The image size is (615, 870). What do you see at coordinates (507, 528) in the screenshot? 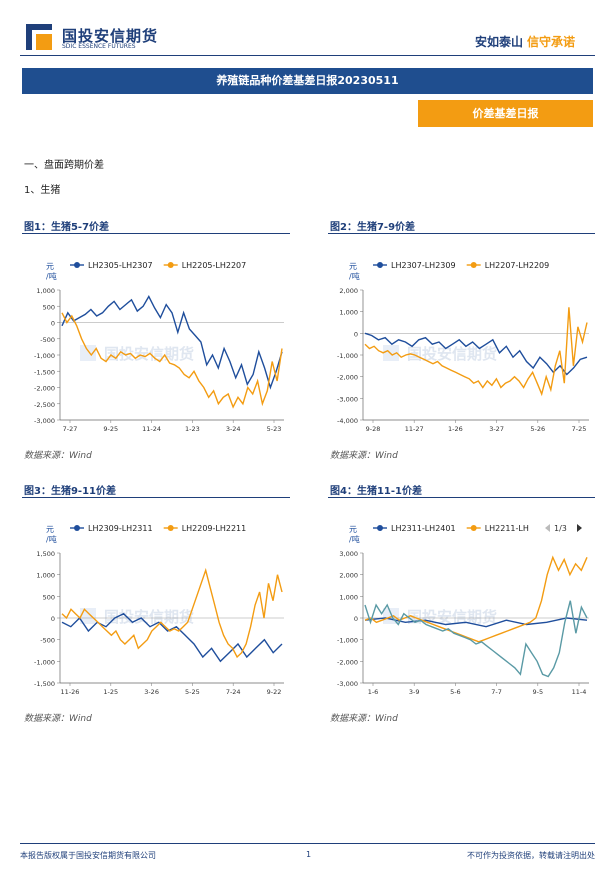
I see `legend-label: LH2211-LH` at bounding box center [507, 528].